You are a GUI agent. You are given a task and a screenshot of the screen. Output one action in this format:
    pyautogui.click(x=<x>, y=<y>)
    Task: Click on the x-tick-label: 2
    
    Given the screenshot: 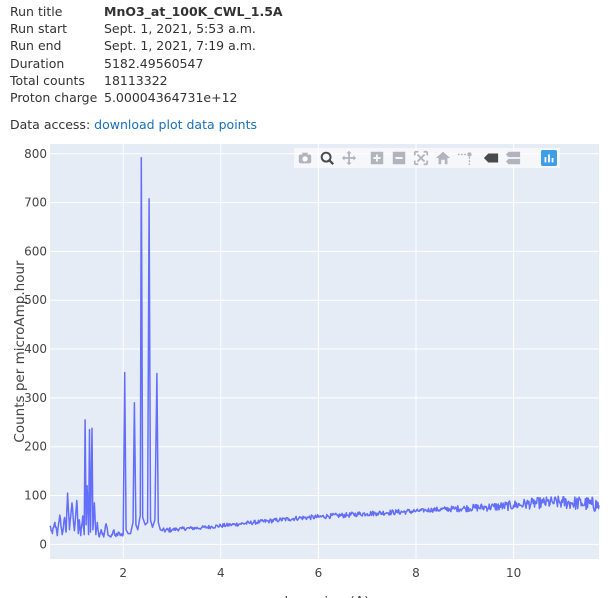 What is the action you would take?
    pyautogui.click(x=123, y=573)
    